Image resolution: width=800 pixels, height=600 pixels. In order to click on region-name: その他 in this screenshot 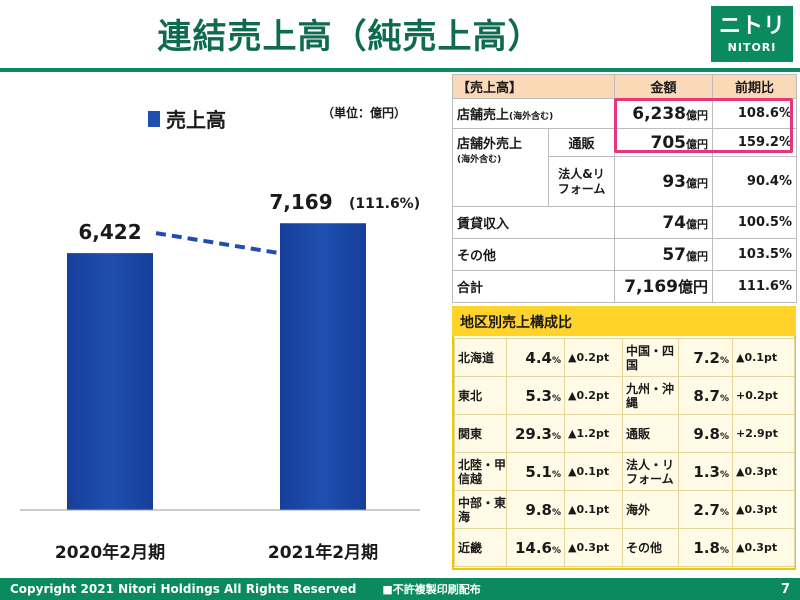, I will do `click(650, 547)`.